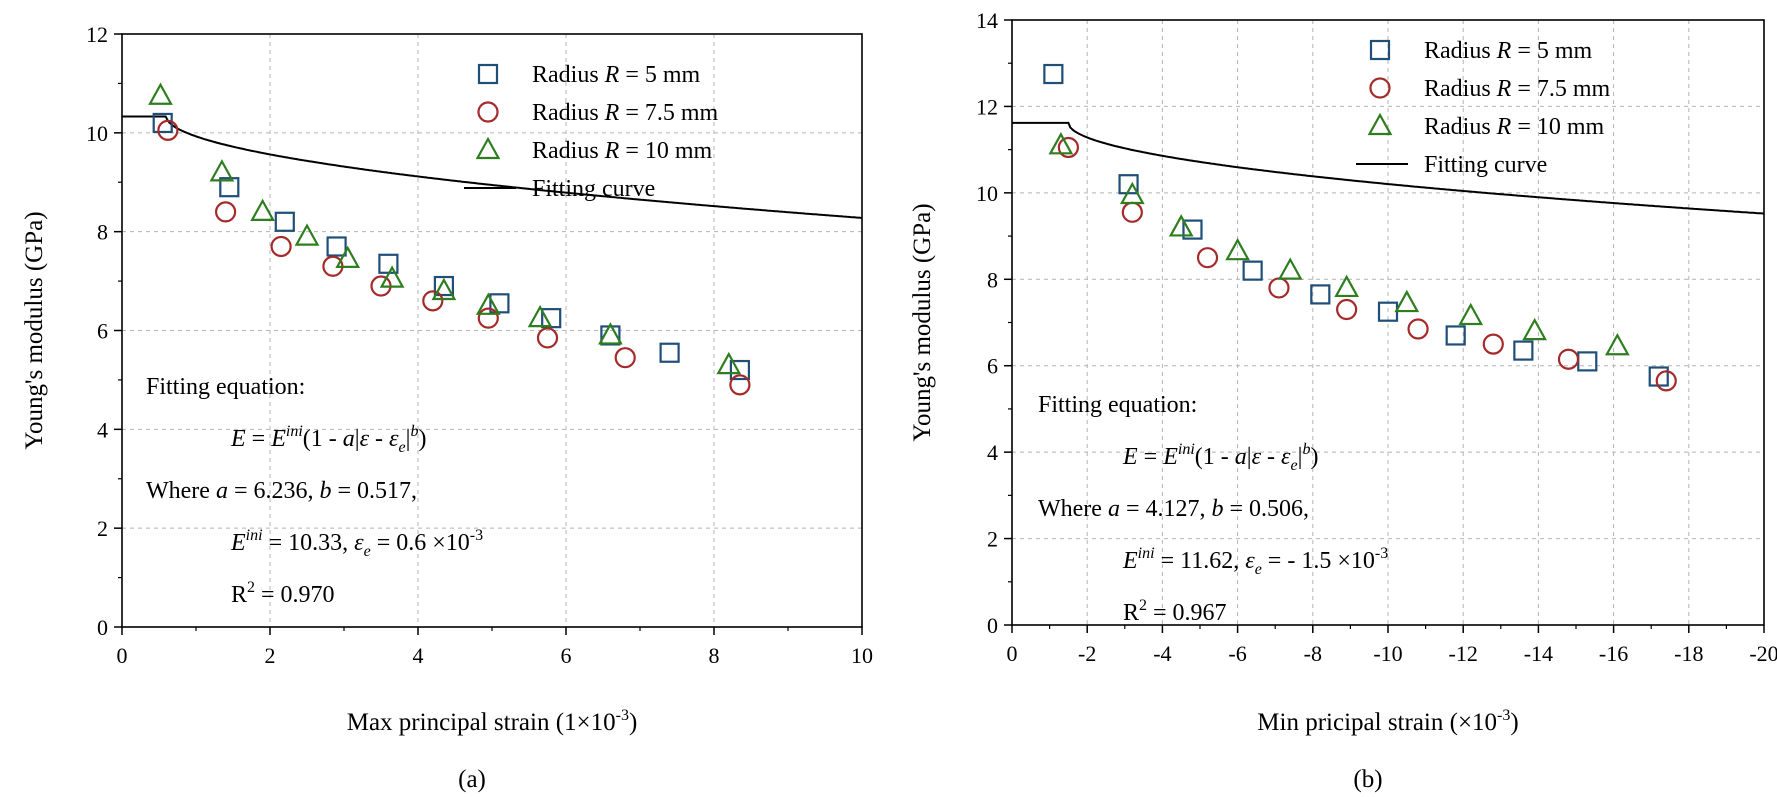 This screenshot has width=1777, height=797. I want to click on series-triangle, so click(1339, 244).